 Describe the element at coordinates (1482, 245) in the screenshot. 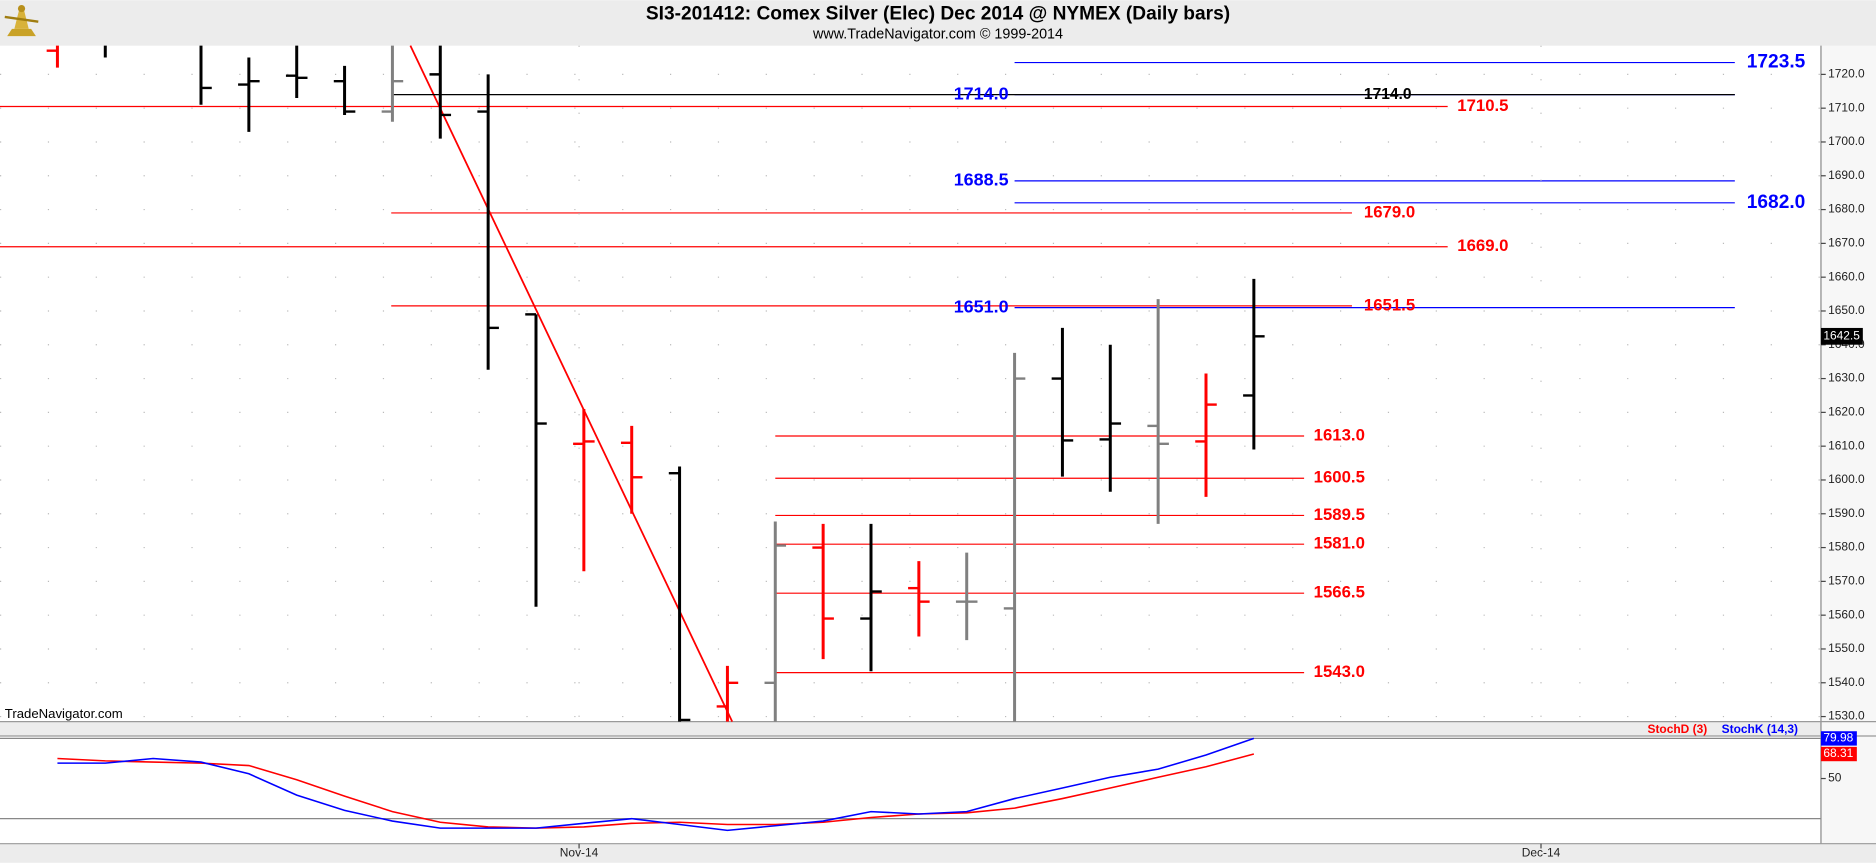

I see `level-label: 1669.0` at that location.